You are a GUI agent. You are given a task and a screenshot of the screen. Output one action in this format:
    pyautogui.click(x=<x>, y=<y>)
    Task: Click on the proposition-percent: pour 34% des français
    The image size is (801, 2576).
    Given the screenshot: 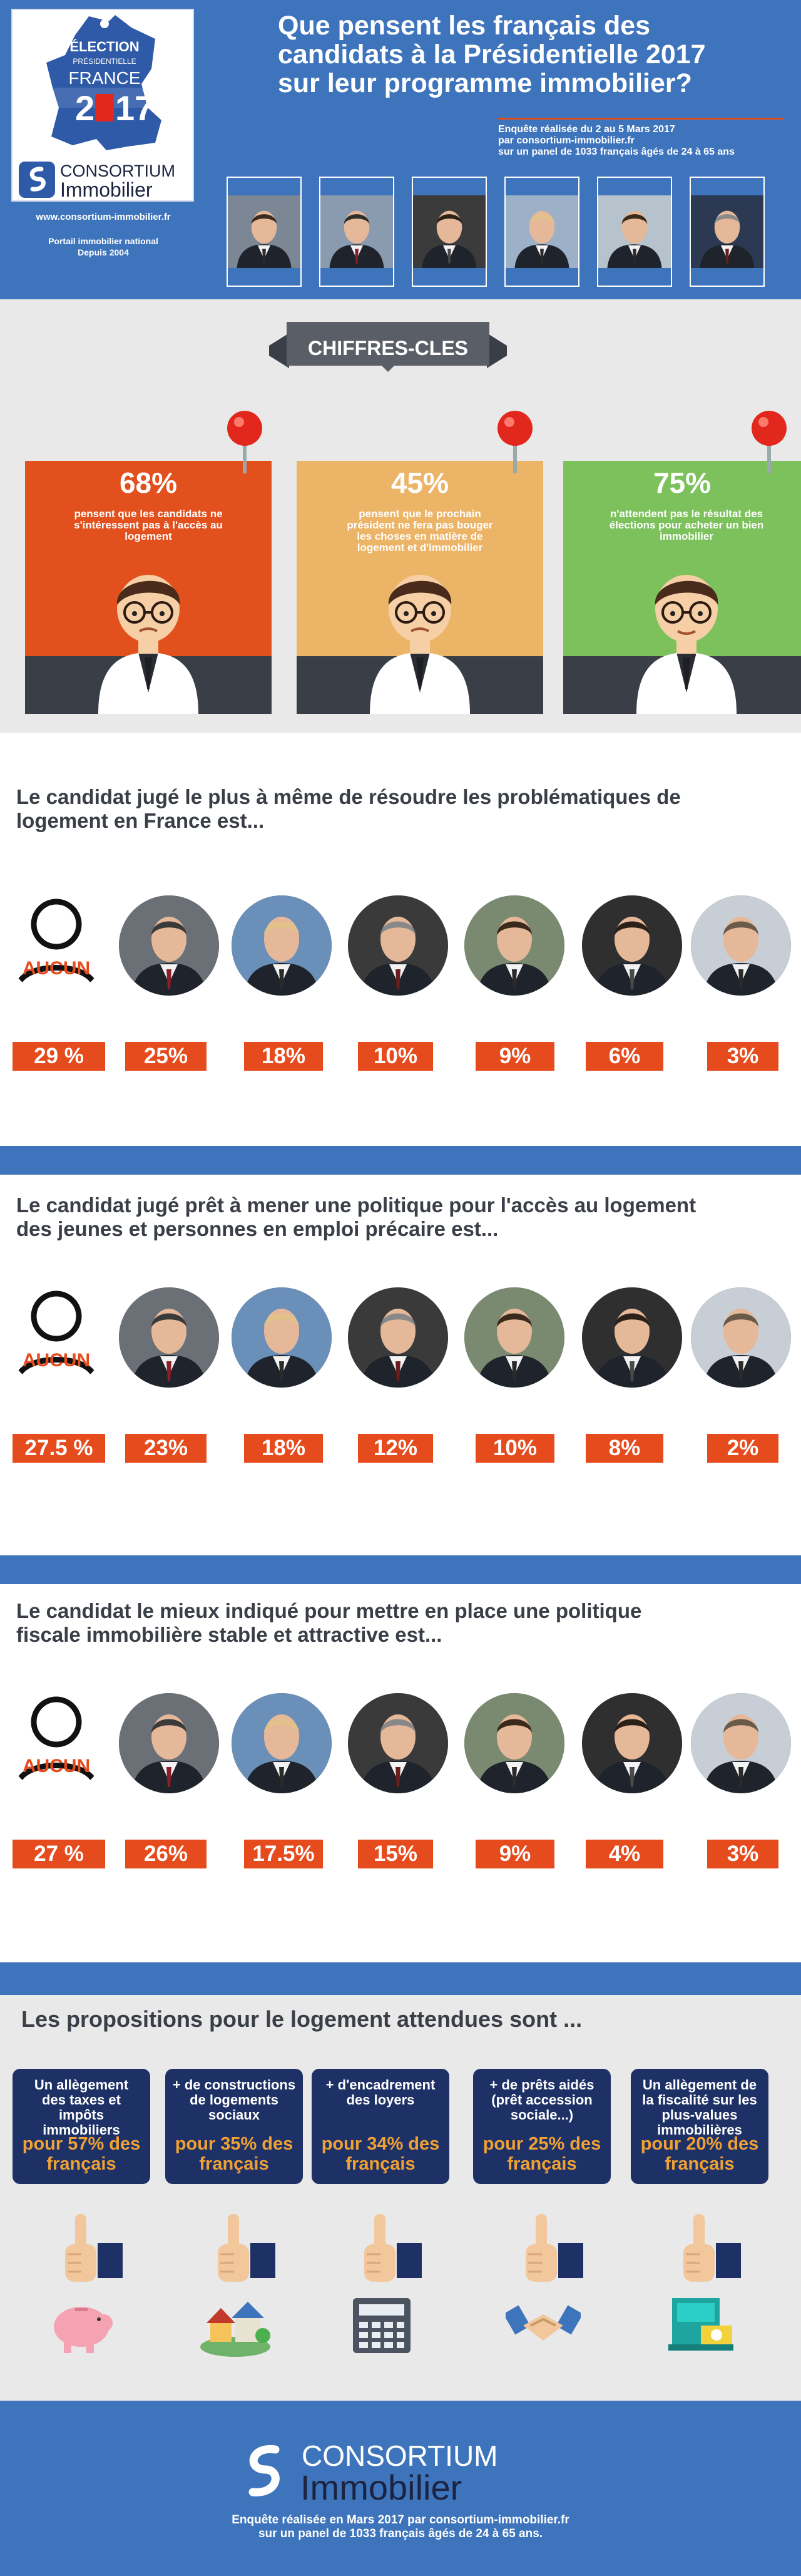 What is the action you would take?
    pyautogui.click(x=380, y=2154)
    